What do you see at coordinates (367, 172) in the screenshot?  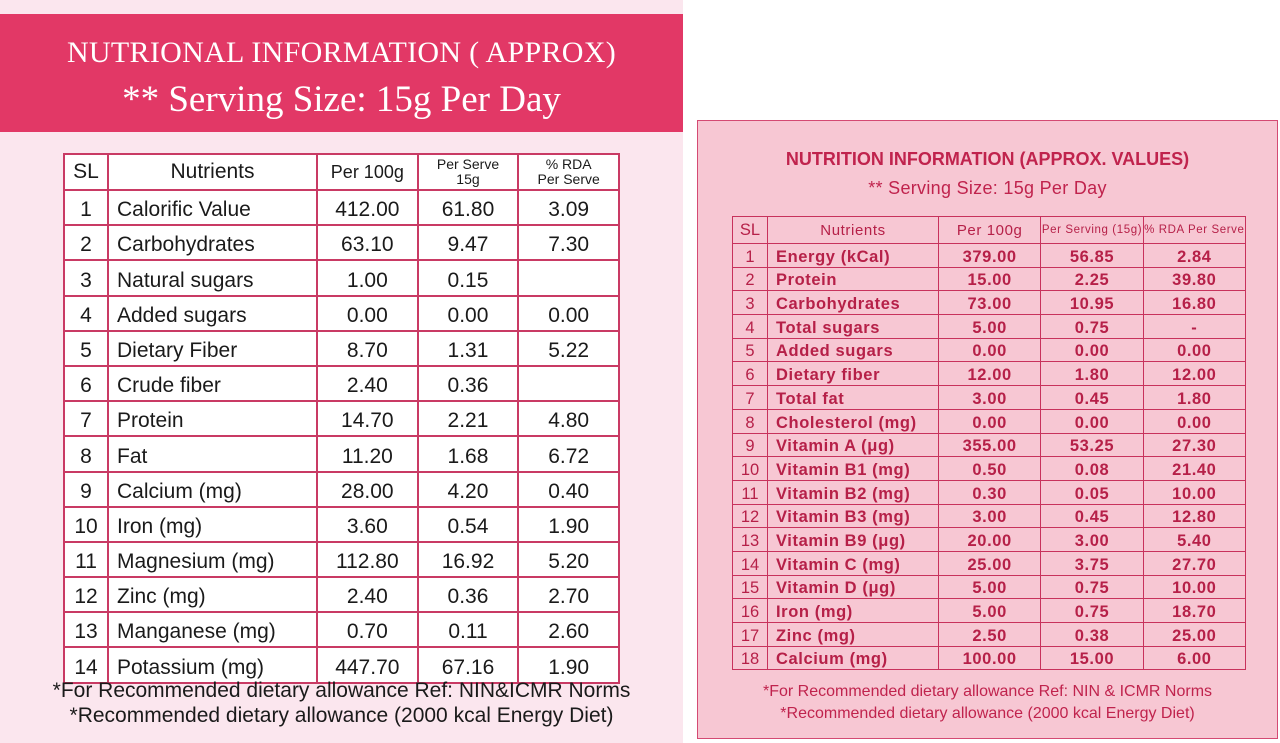 I see `left-header-per100: Per 100g` at bounding box center [367, 172].